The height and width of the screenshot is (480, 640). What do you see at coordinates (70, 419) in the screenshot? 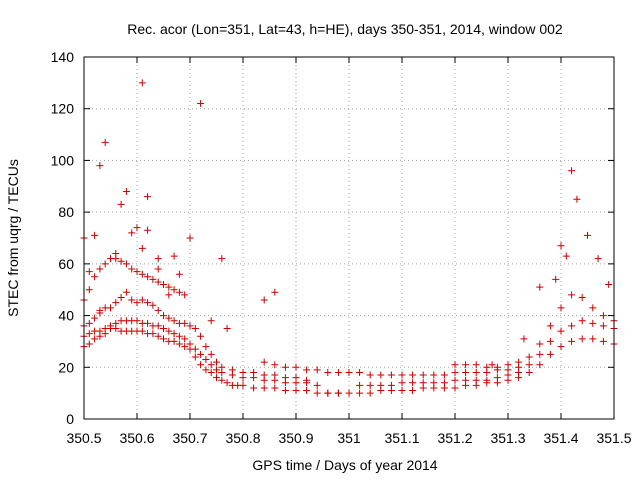
I see `y-tick-label: 0` at bounding box center [70, 419].